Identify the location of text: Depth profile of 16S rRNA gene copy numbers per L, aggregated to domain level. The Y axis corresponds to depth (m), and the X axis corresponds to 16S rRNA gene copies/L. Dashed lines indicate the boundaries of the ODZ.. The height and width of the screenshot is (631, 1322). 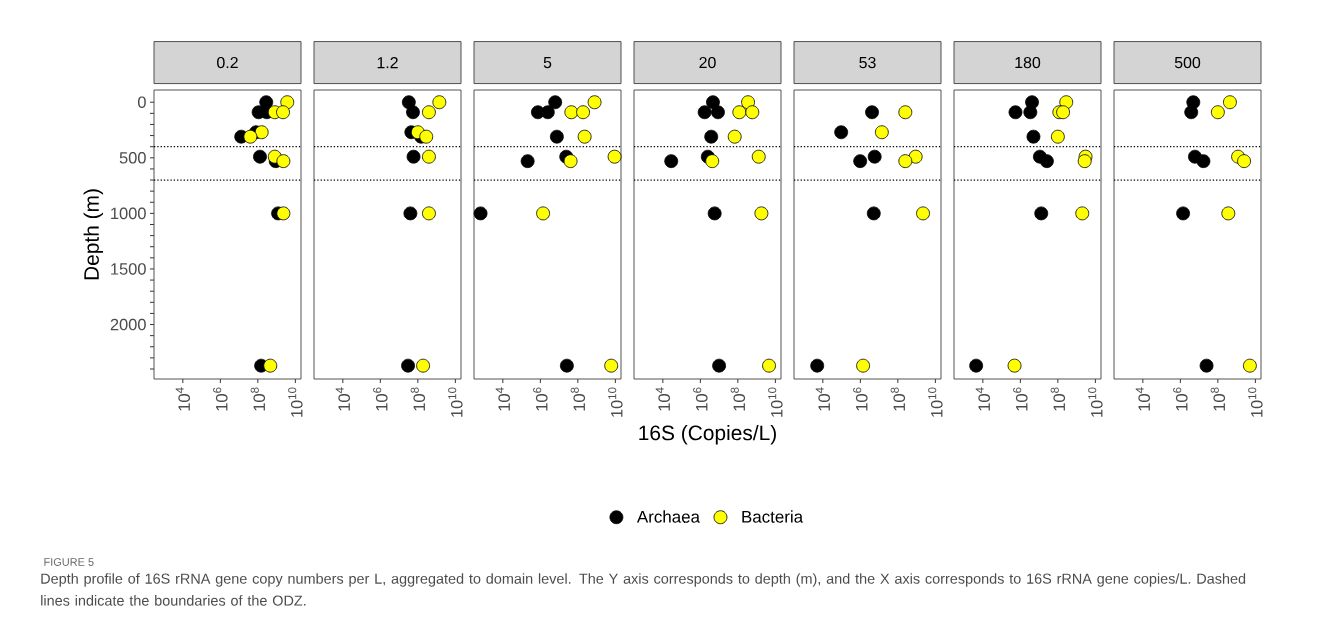
(643, 589).